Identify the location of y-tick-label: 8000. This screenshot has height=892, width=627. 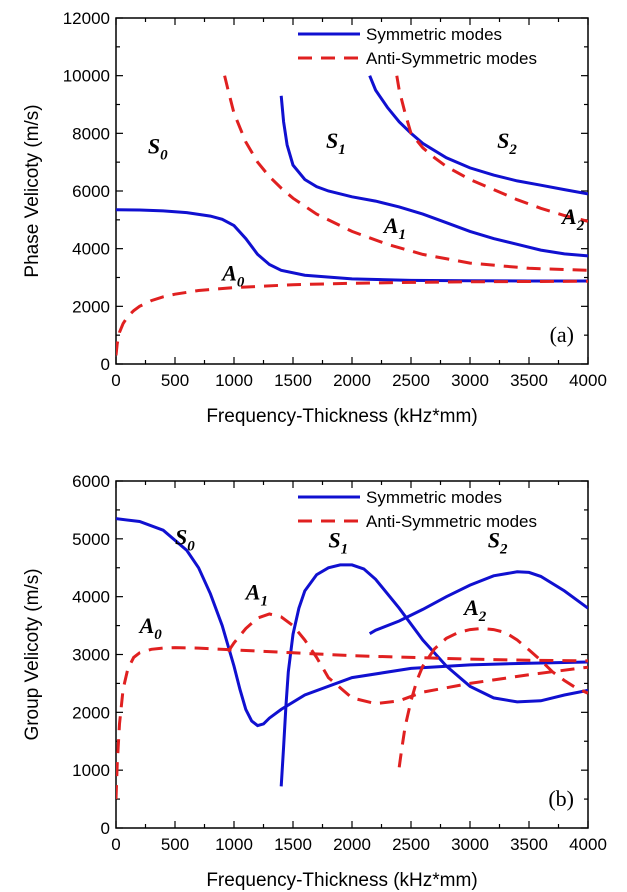
(91, 133).